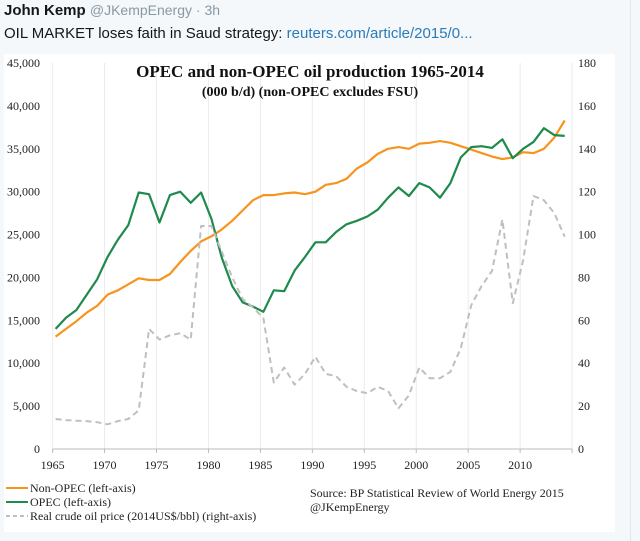 Image resolution: width=640 pixels, height=541 pixels. What do you see at coordinates (520, 465) in the screenshot?
I see `x-tick-label: 2010` at bounding box center [520, 465].